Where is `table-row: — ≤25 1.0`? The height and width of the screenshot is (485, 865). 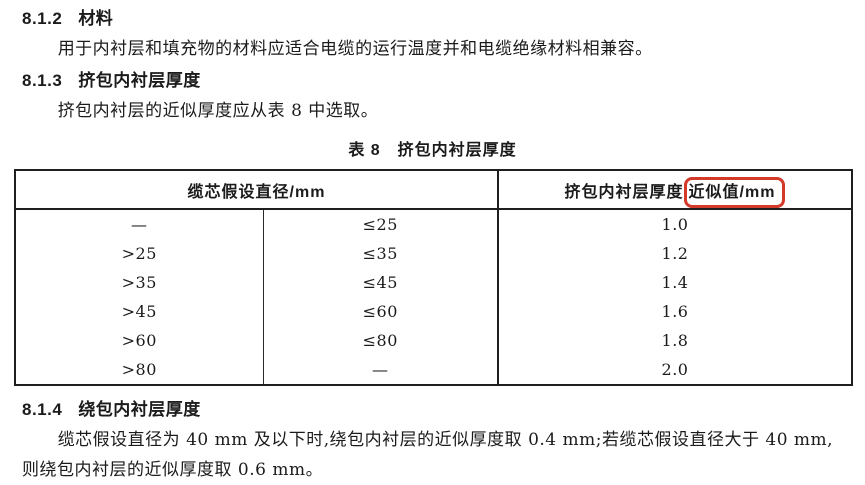
table-row: — ≤25 1.0 is located at coordinates (433, 224).